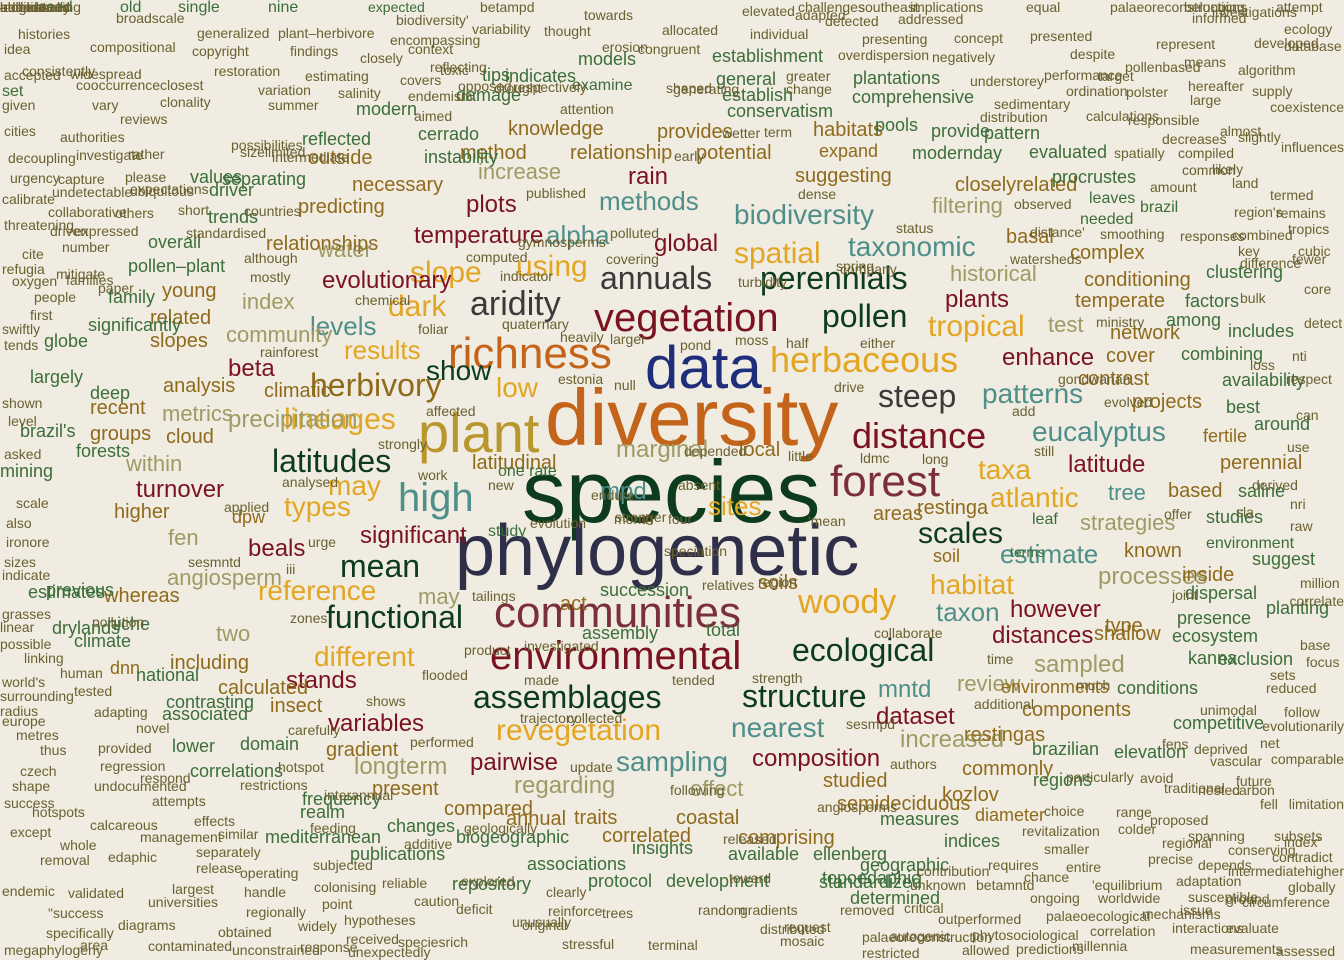  Describe the element at coordinates (317, 506) in the screenshot. I see `word-types: types` at that location.